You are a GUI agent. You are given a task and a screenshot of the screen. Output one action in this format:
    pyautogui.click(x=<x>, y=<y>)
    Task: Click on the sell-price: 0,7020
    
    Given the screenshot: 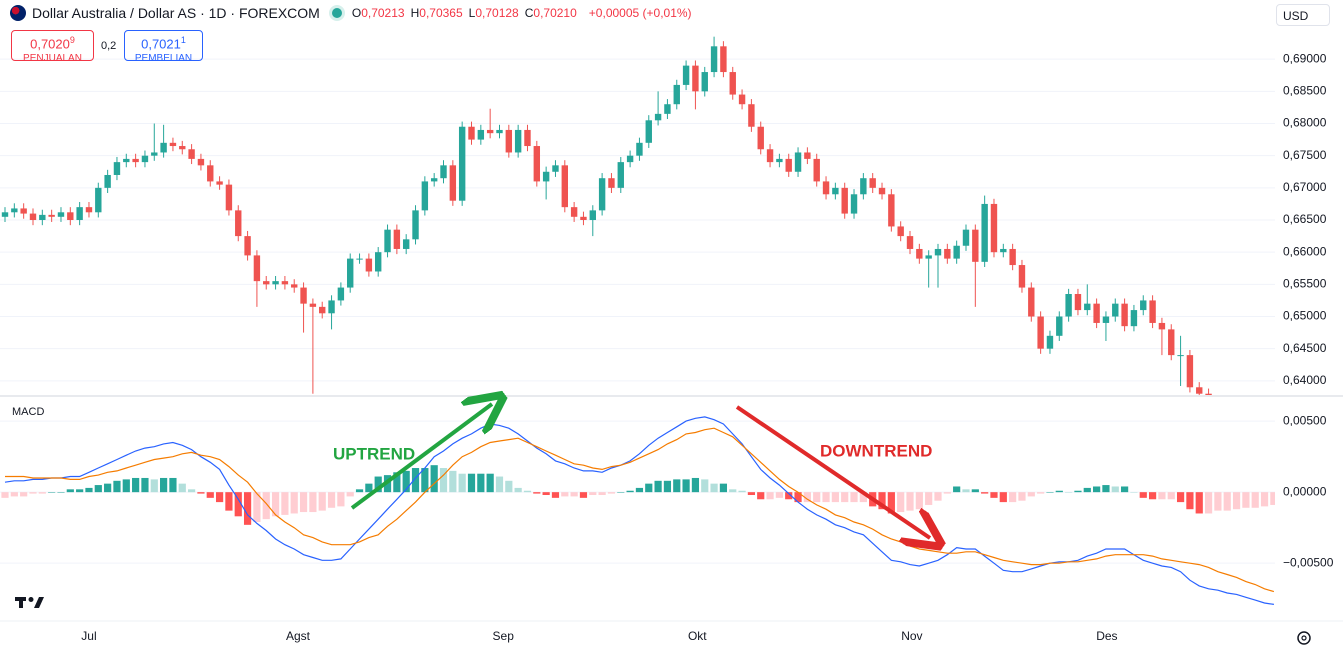 What is the action you would take?
    pyautogui.click(x=50, y=44)
    